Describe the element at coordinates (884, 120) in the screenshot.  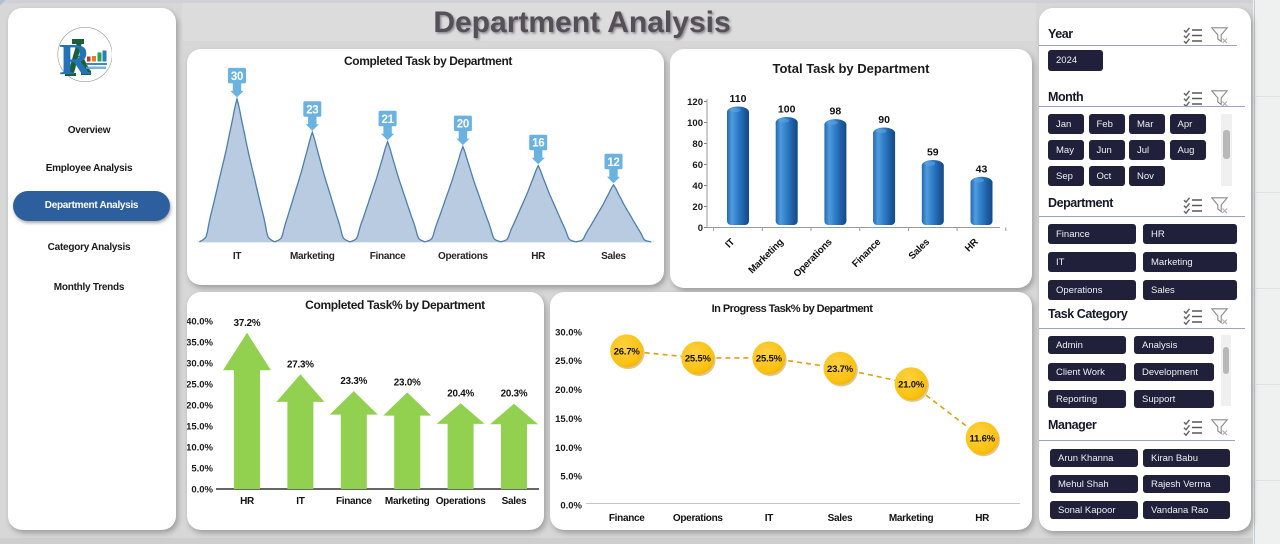
I see `svg-text: 90` at that location.